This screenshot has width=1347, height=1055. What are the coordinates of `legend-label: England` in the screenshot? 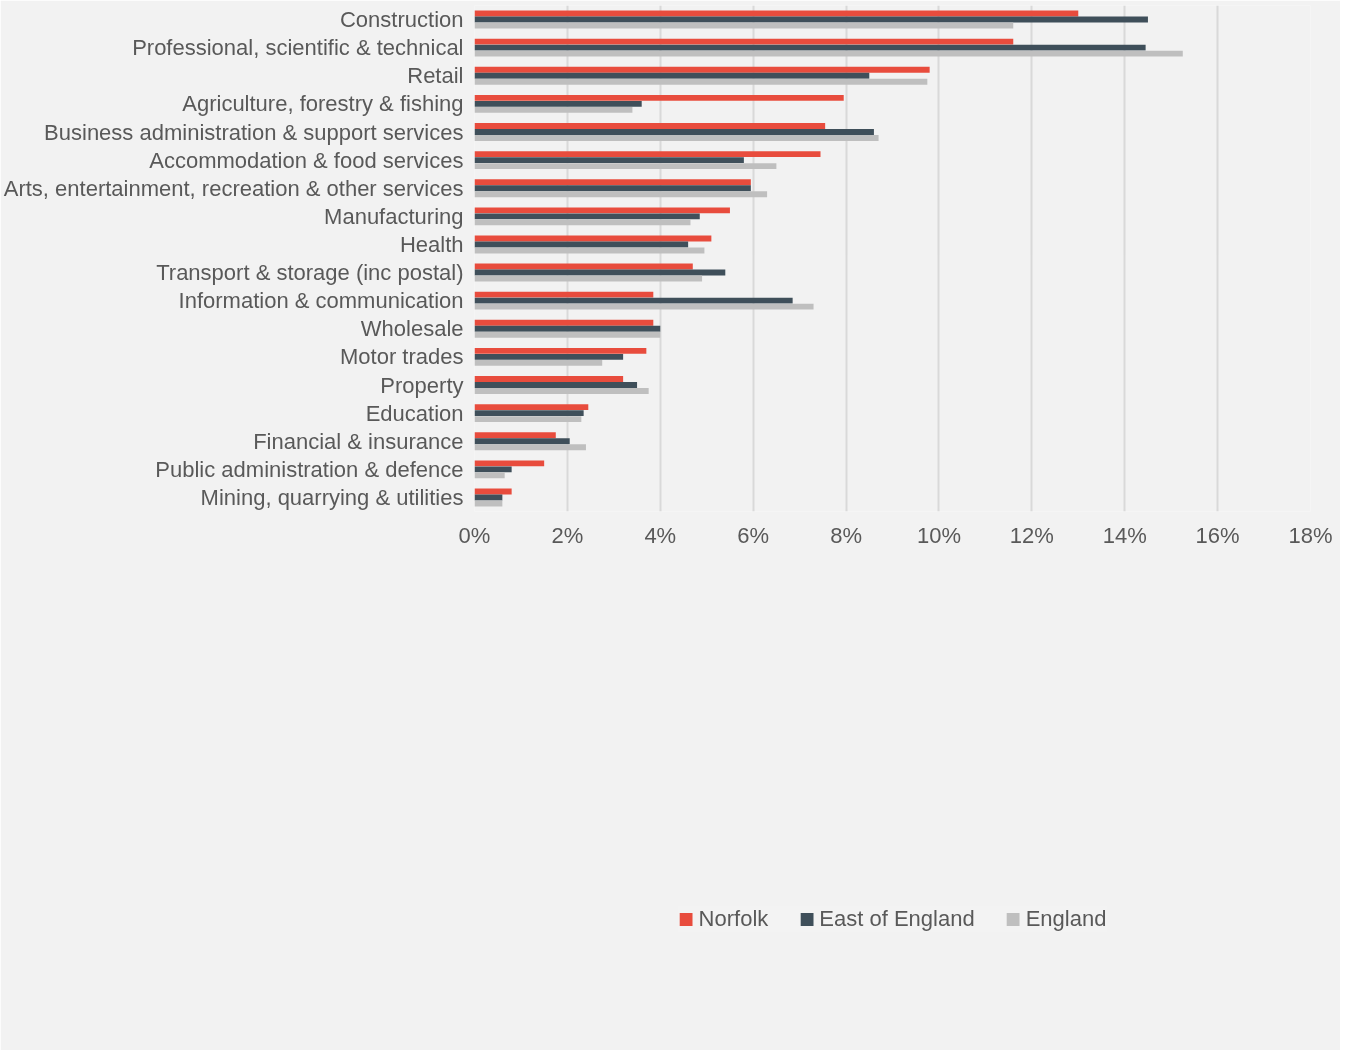 It's located at (1066, 918).